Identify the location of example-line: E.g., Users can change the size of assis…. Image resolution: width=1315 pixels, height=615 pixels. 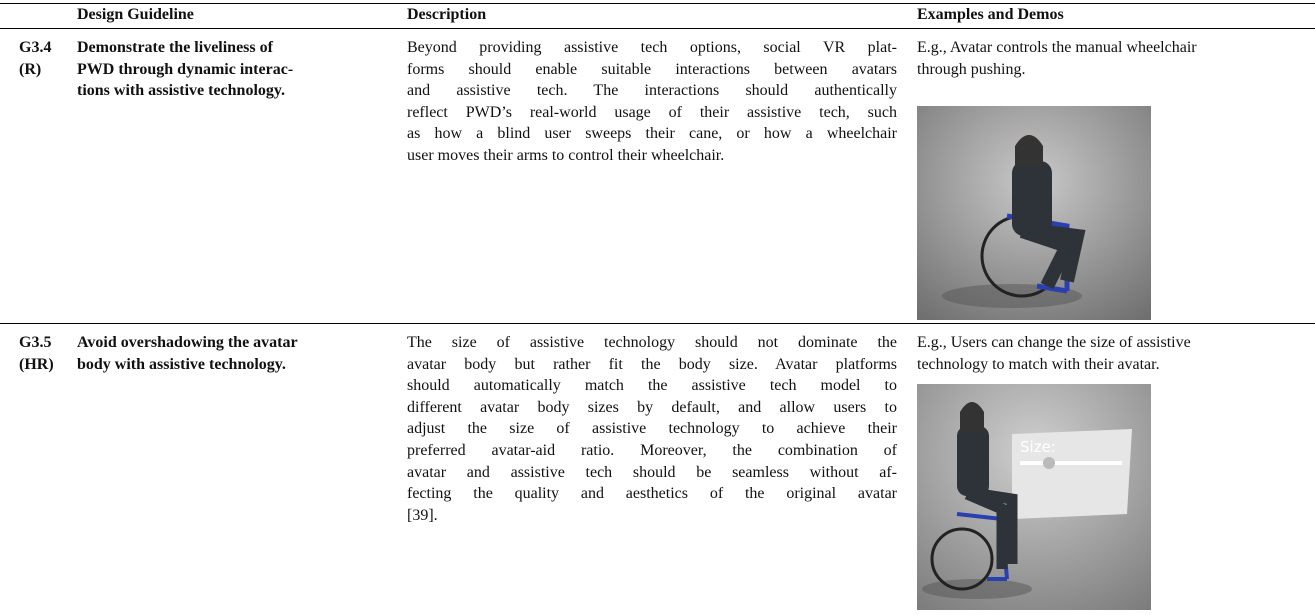
(1054, 342).